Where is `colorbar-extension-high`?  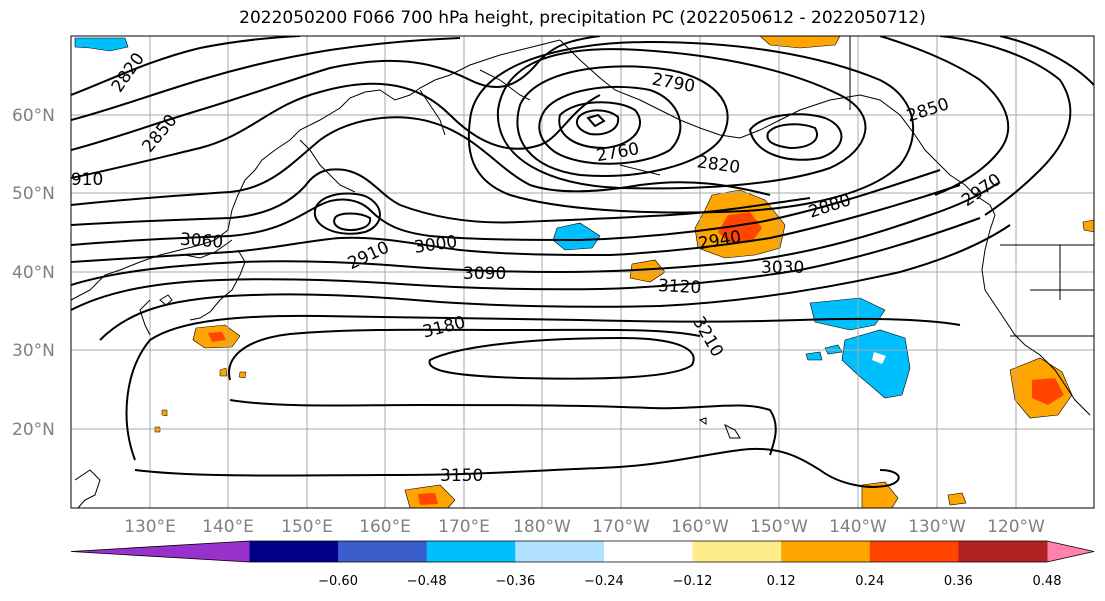
colorbar-extension-high is located at coordinates (1070, 551).